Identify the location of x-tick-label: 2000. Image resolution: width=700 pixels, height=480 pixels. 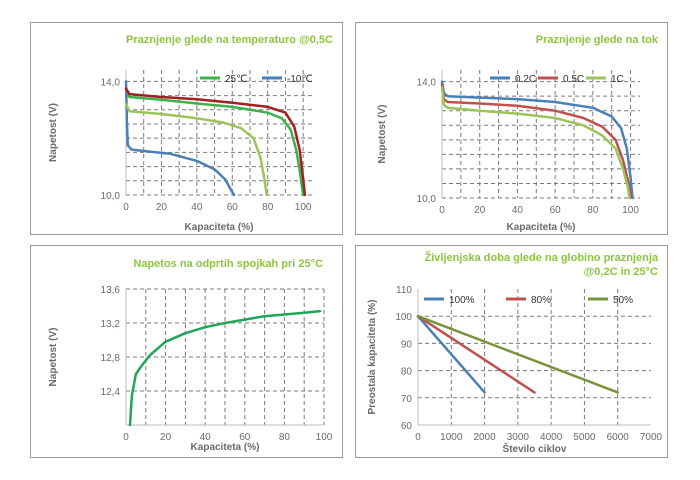
(484, 437).